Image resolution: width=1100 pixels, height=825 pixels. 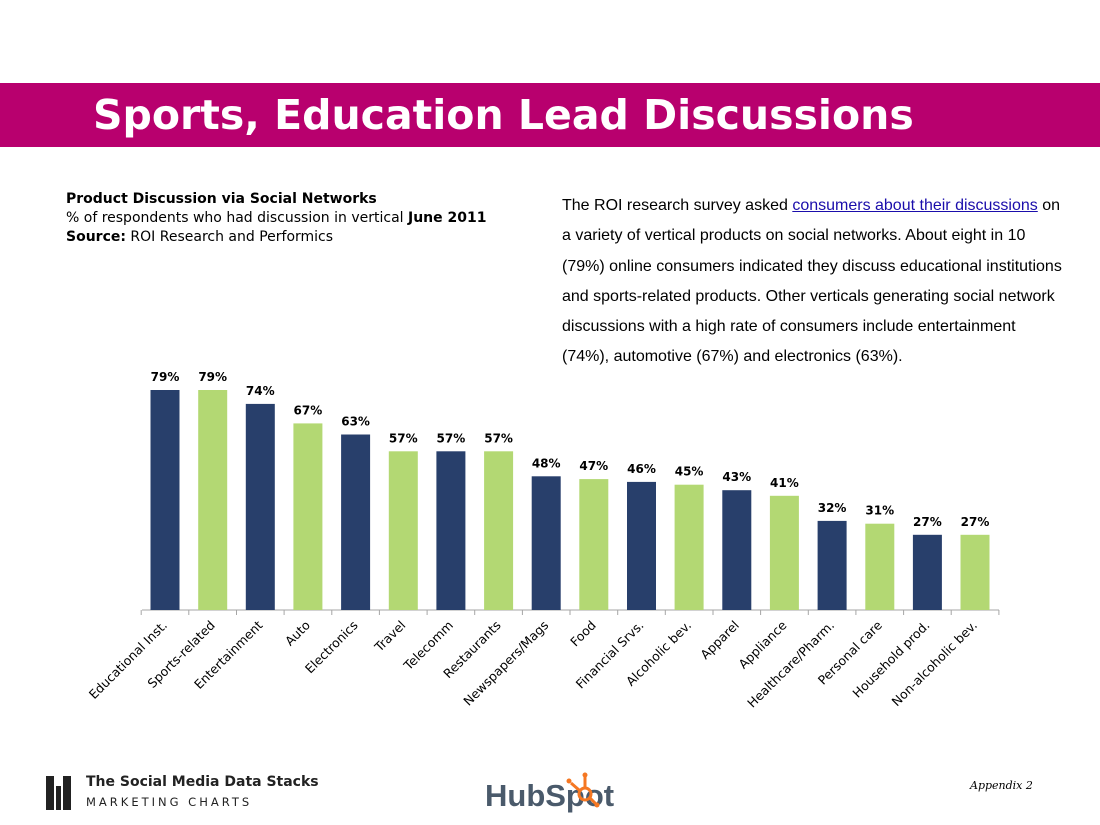 What do you see at coordinates (229, 237) in the screenshot?
I see `chart-source-text: ROI Research and Performics` at bounding box center [229, 237].